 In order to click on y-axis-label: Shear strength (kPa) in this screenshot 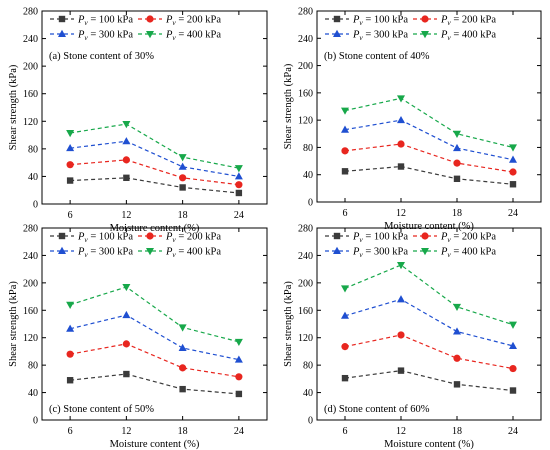, I will do `click(288, 324)`.